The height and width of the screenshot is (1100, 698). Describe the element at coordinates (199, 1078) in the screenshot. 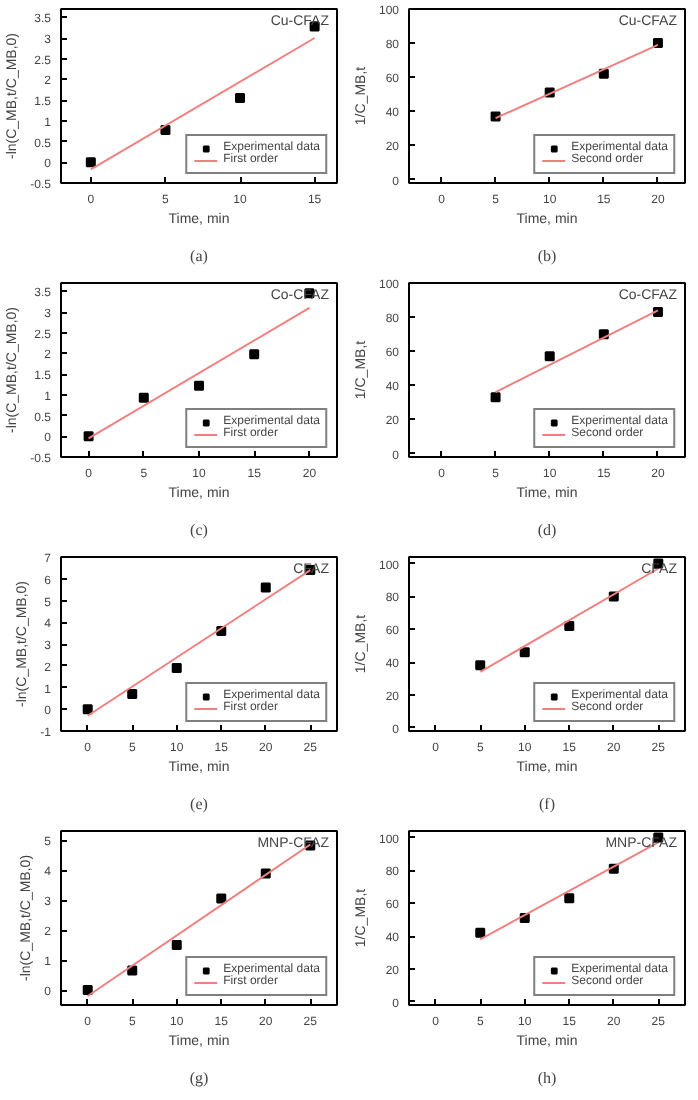

I see `text: (g)` at that location.